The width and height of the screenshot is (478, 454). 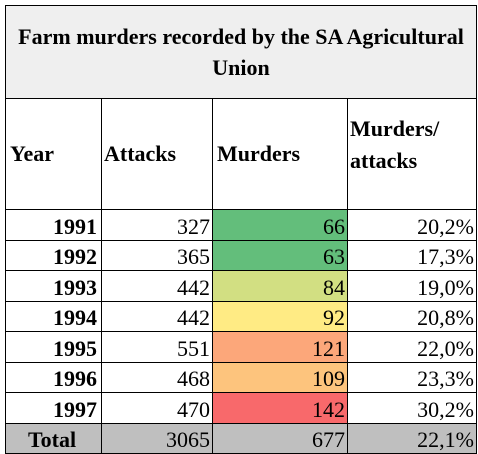 I want to click on table-row: 1993 442 84 19,0%, so click(x=241, y=286).